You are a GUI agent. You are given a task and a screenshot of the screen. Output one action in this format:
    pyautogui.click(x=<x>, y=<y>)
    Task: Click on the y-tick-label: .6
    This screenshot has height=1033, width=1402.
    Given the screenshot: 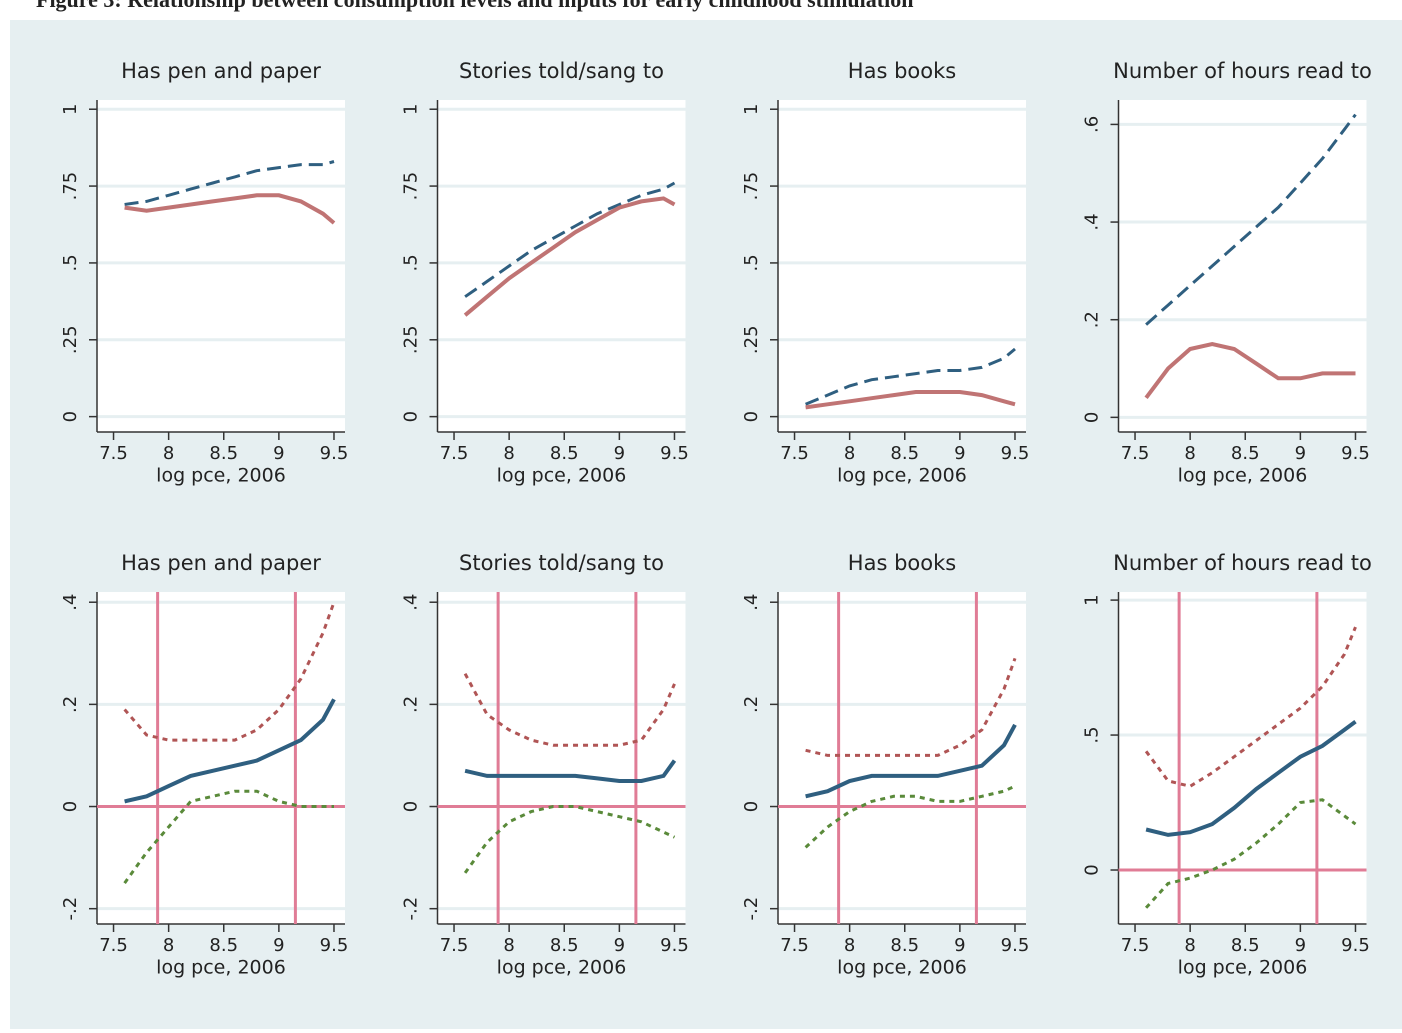 What is the action you would take?
    pyautogui.click(x=1092, y=124)
    